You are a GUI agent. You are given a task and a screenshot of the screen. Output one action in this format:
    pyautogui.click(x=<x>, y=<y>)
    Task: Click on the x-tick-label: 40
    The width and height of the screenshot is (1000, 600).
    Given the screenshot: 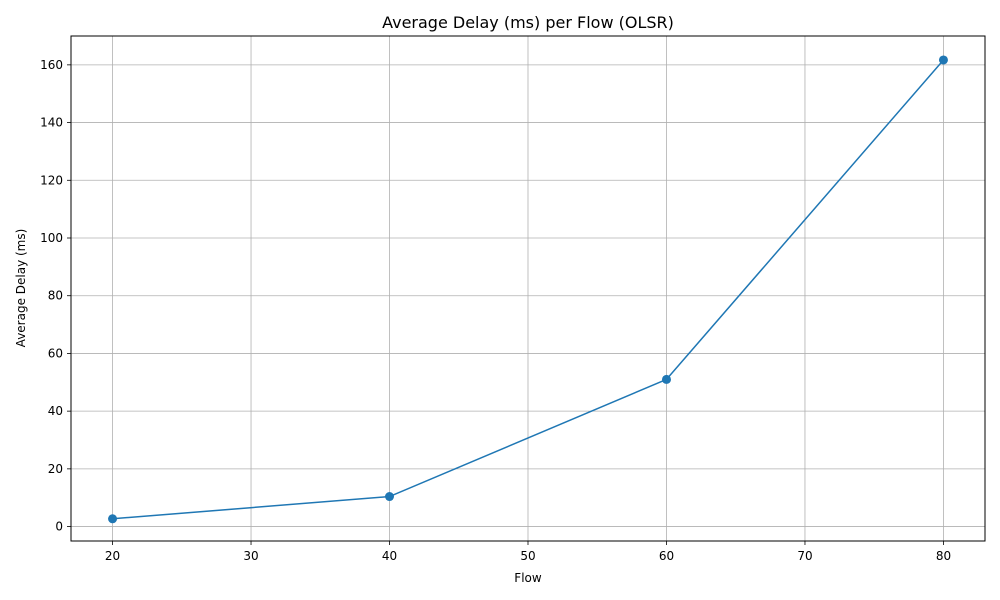 What is the action you would take?
    pyautogui.click(x=389, y=556)
    